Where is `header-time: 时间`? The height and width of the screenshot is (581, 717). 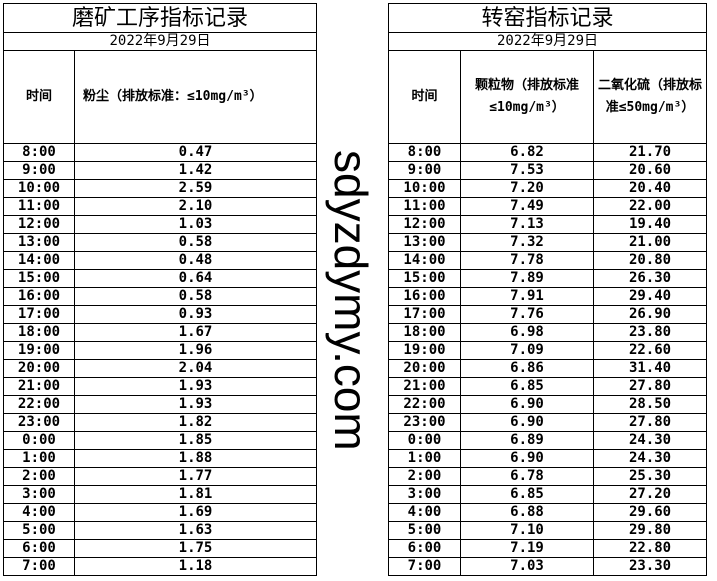 header-time: 时间 is located at coordinates (39, 97).